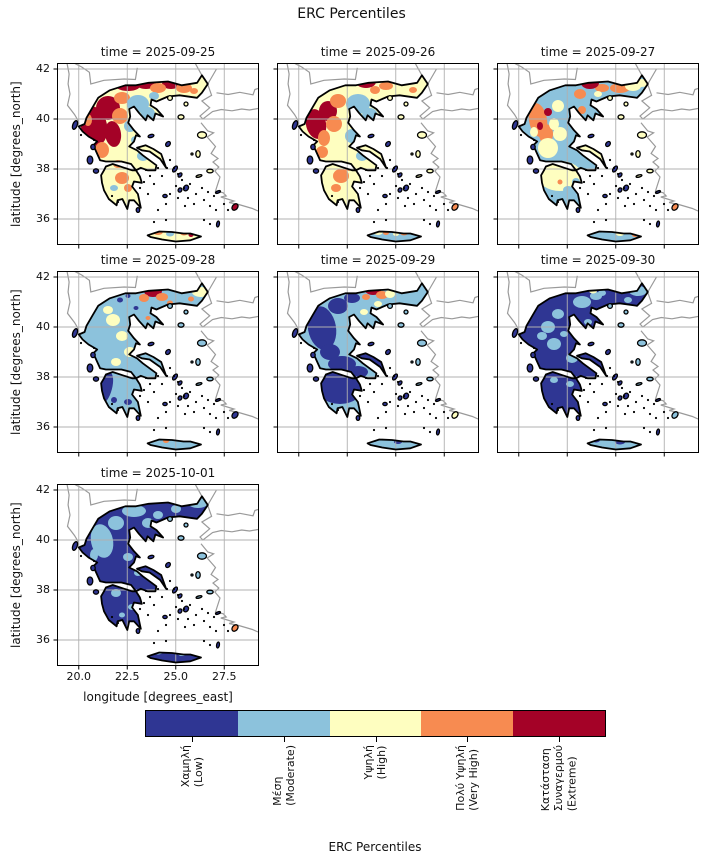  What do you see at coordinates (596, 147) in the screenshot?
I see `map-facet-2025-09-27: time = 2025-09-27` at bounding box center [596, 147].